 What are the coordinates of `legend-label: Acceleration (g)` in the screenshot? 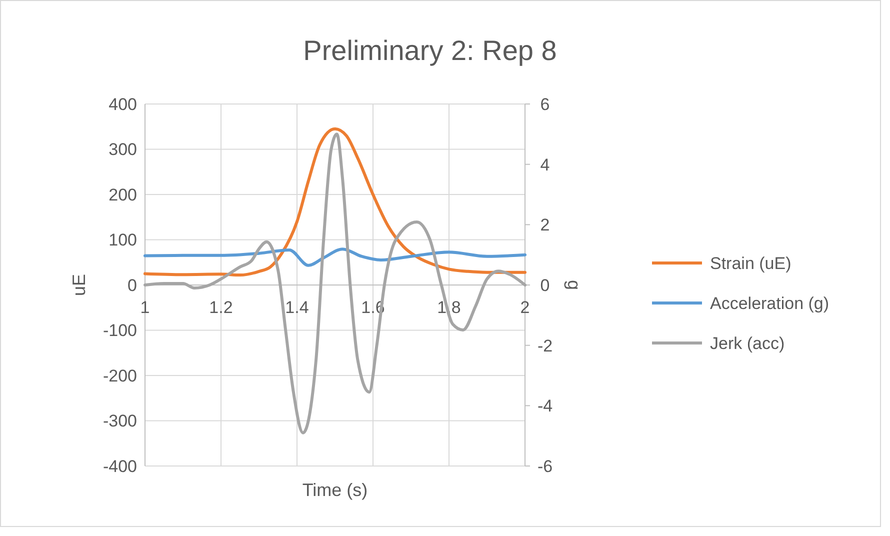 It's located at (770, 303).